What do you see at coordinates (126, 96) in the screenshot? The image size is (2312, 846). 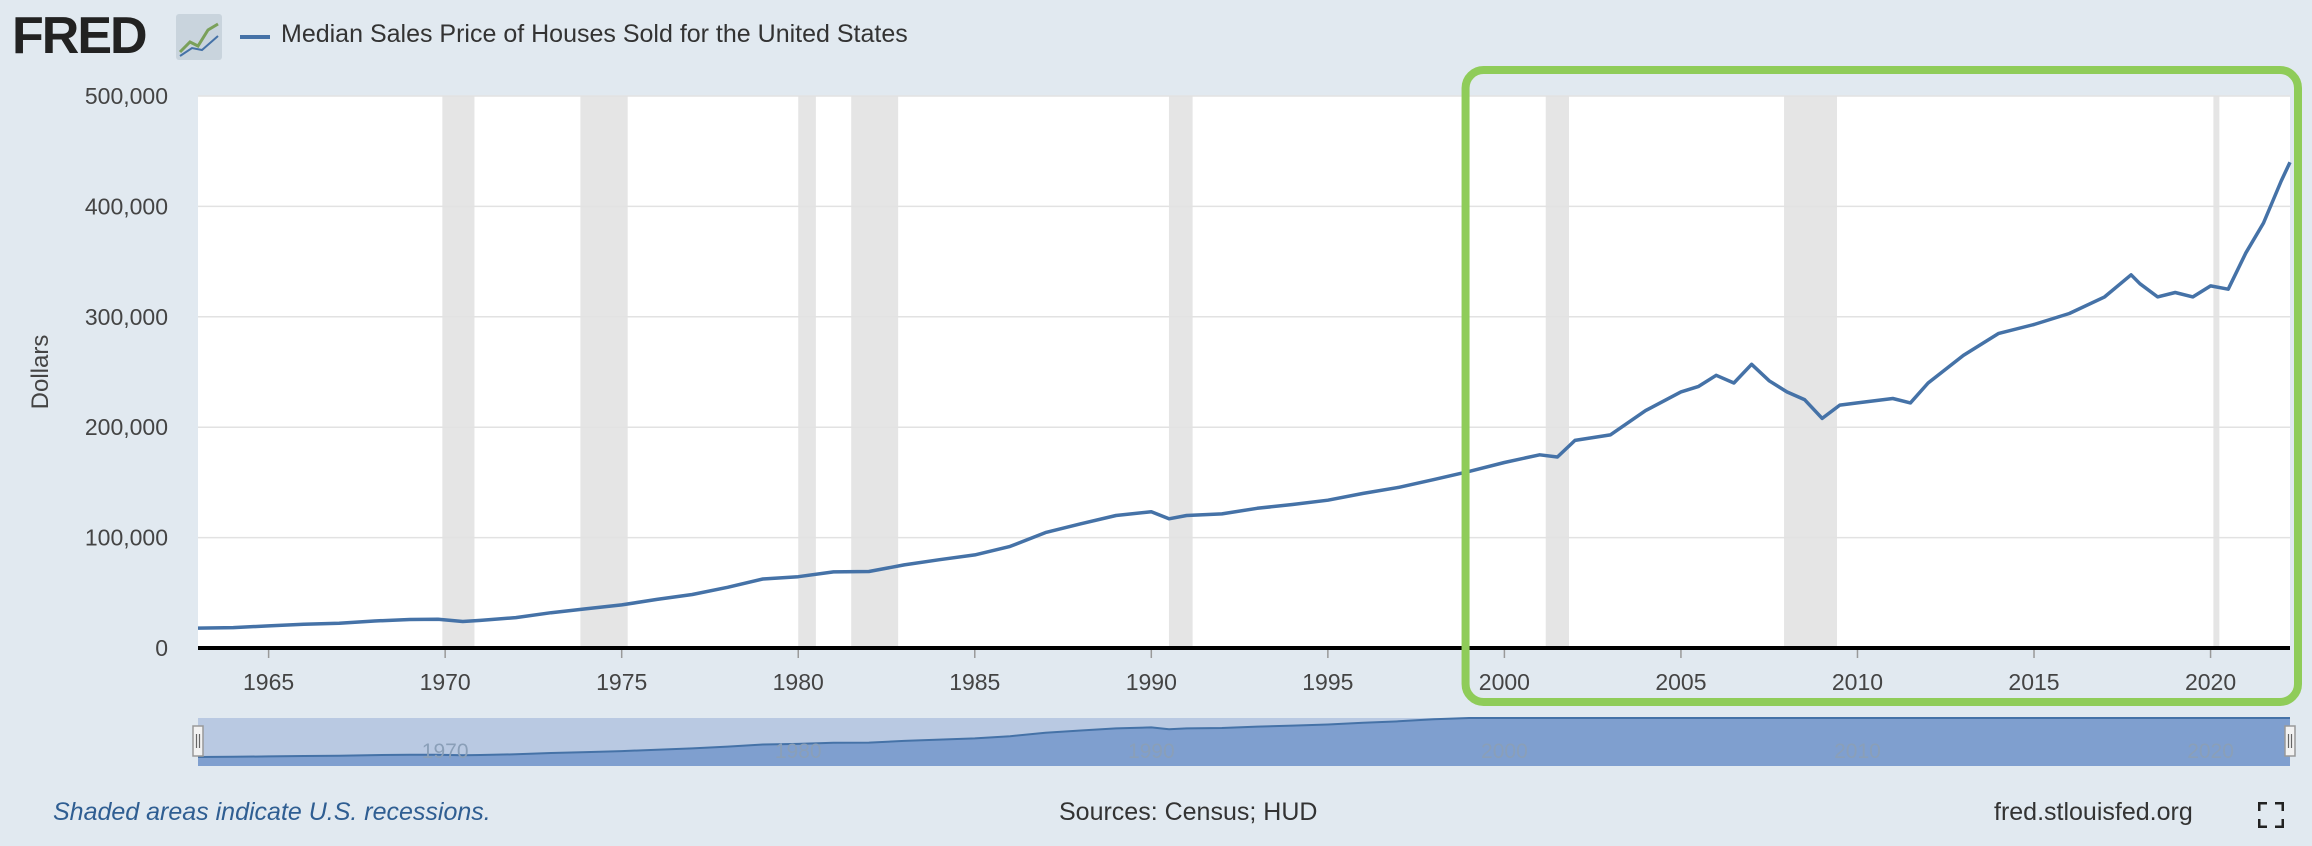 I see `y-tick-label: 500,000` at bounding box center [126, 96].